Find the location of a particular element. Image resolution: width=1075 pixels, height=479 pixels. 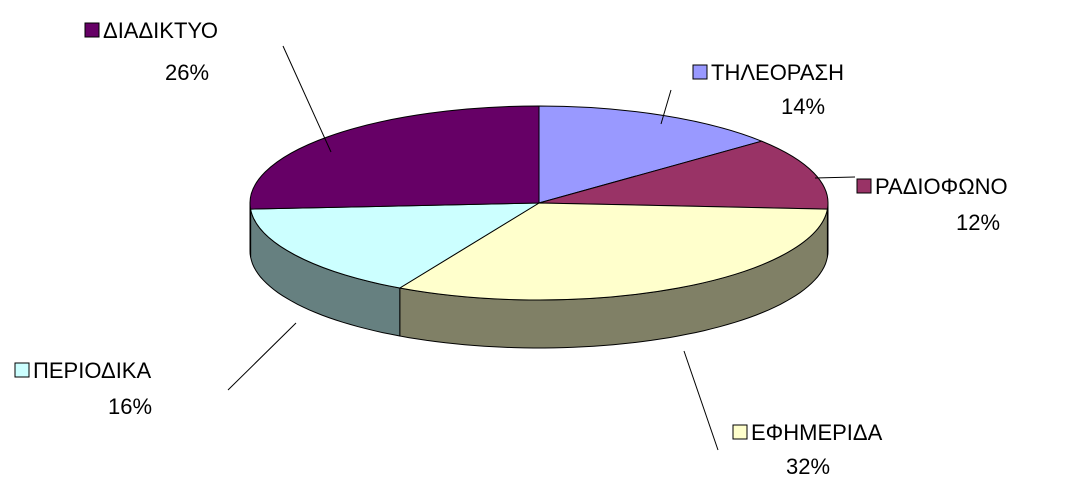

category-label: ΤΗΛΕΟΡΑΣΗ is located at coordinates (777, 72).